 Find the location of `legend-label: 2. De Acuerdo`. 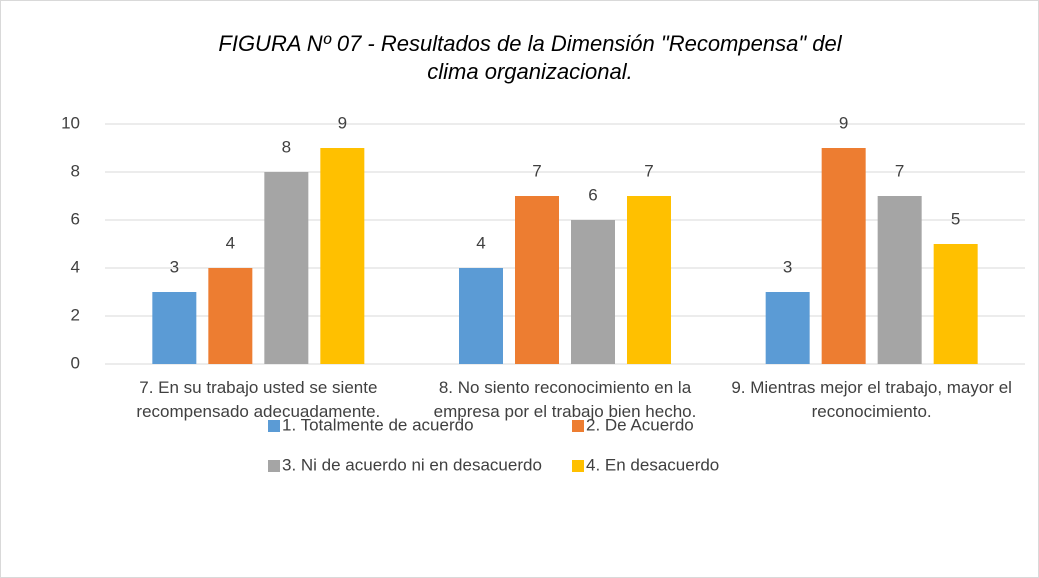

legend-label: 2. De Acuerdo is located at coordinates (640, 424).